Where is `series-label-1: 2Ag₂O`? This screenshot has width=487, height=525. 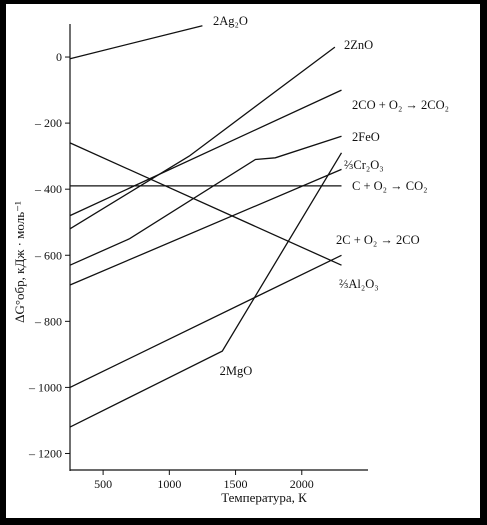 series-label-1: 2Ag₂O is located at coordinates (230, 21).